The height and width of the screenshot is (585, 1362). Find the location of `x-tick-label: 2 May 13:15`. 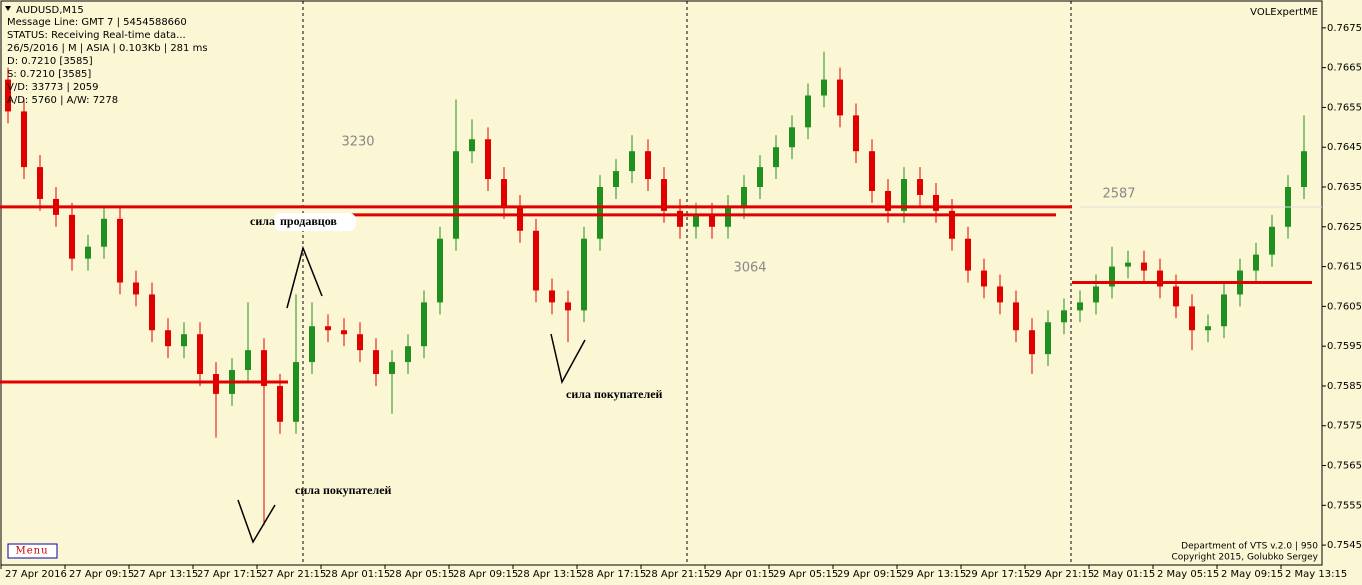

x-tick-label: 2 May 13:15 is located at coordinates (1316, 574).